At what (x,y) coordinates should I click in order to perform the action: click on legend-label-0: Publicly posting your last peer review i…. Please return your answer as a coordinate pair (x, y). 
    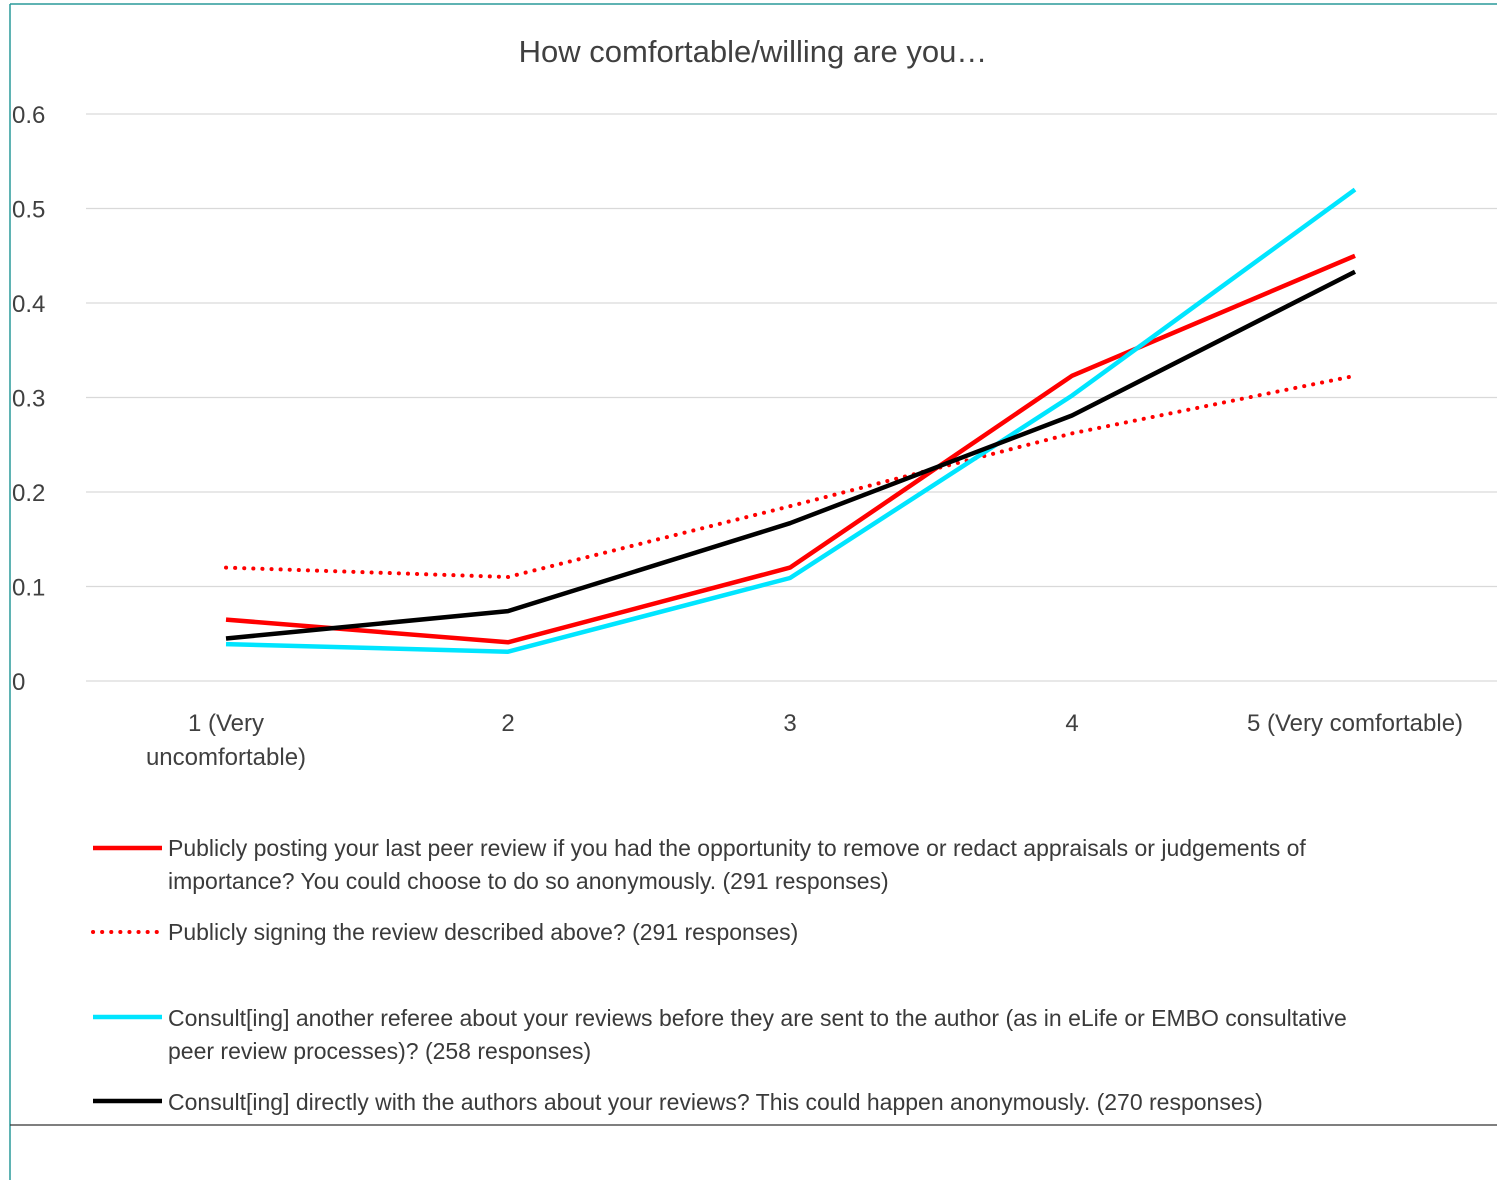
    Looking at the image, I should click on (737, 864).